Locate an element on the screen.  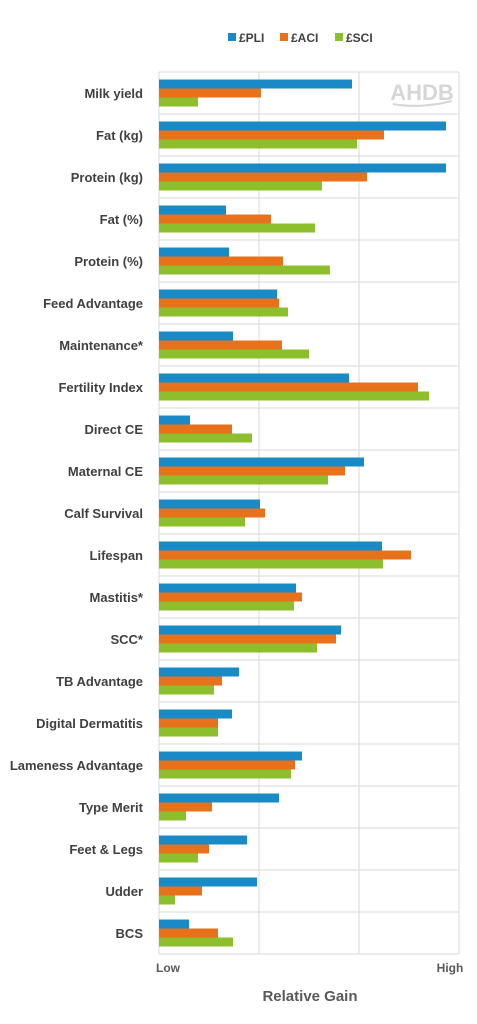
bar-aci-direct-ce is located at coordinates (195, 429).